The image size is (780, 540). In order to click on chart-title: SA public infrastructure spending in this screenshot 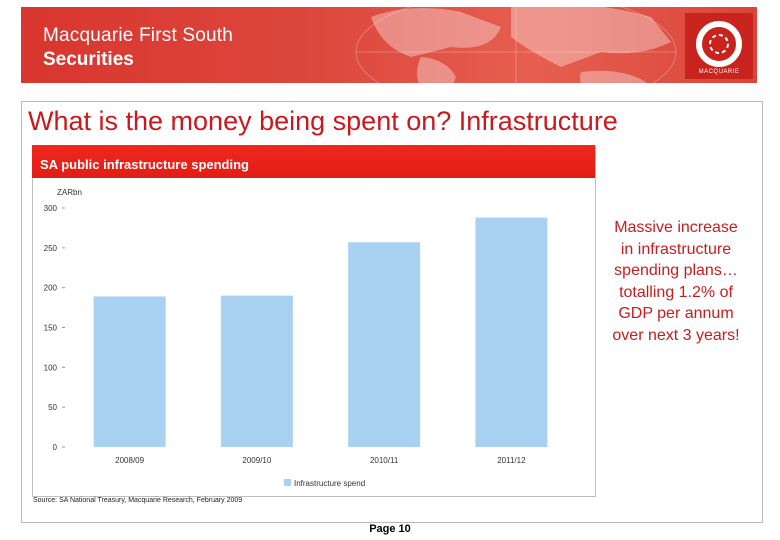, I will do `click(144, 164)`.